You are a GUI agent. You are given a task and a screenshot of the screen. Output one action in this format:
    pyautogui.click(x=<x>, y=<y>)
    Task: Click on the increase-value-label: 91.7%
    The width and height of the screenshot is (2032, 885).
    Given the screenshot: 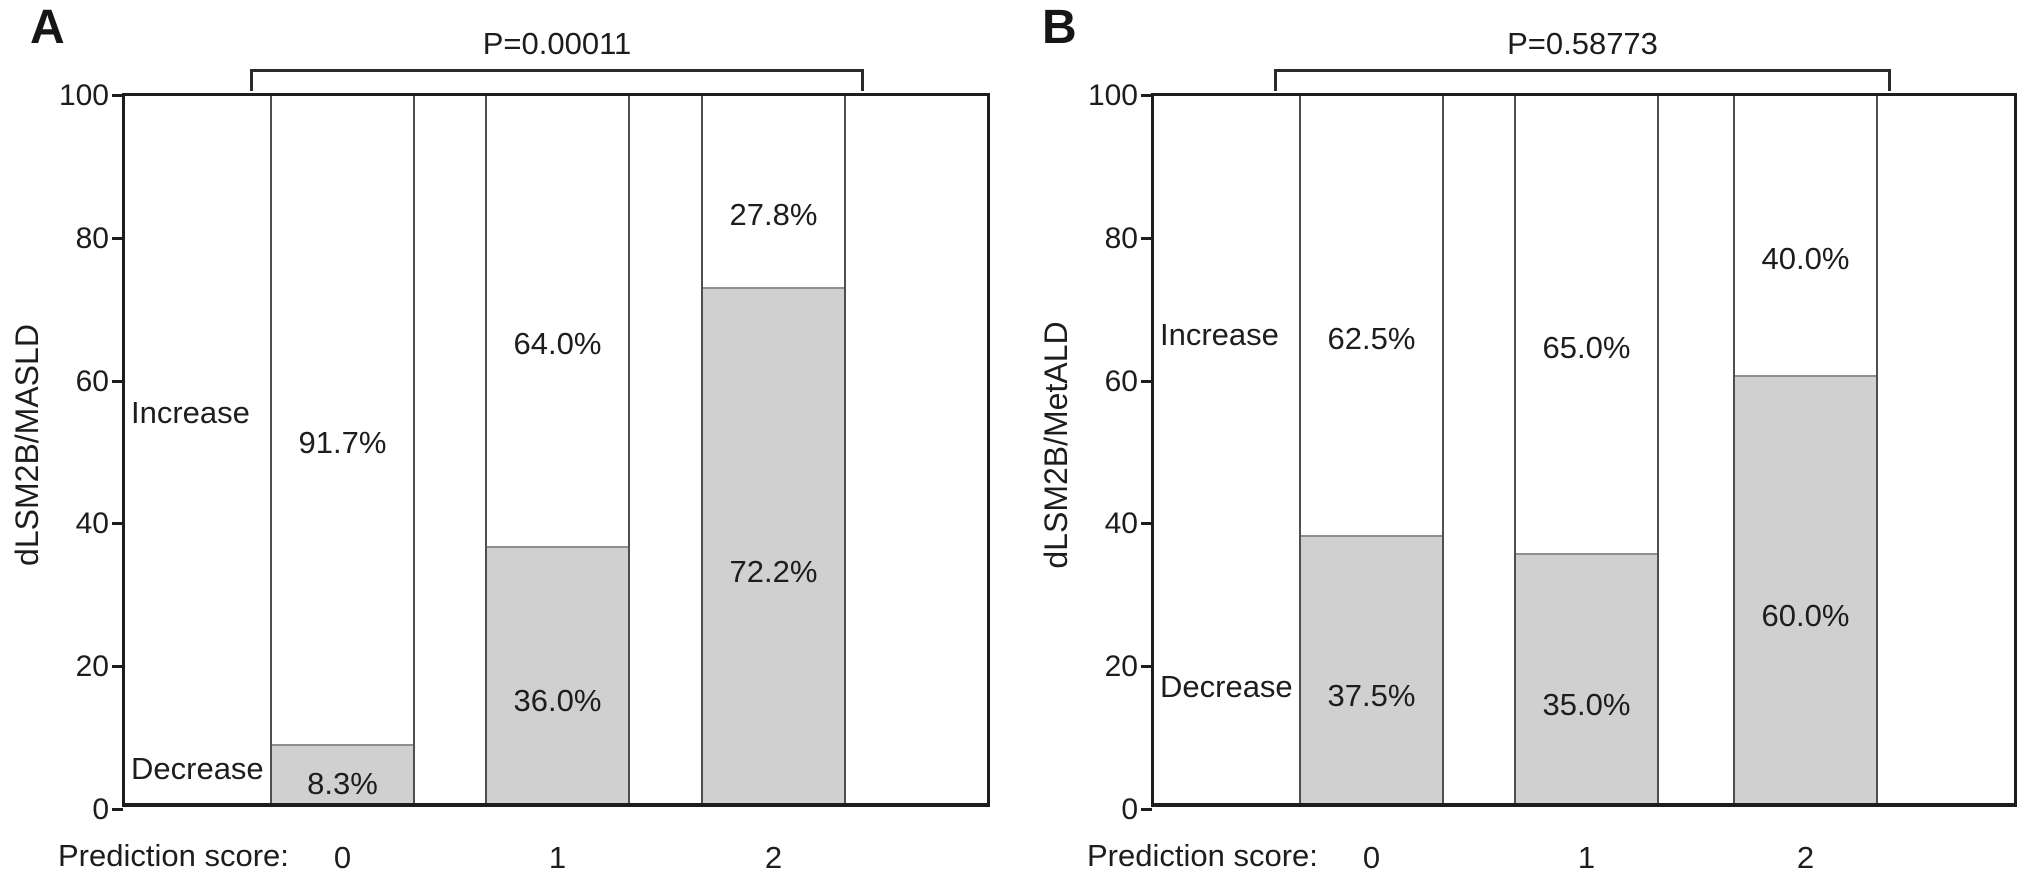 What is the action you would take?
    pyautogui.click(x=342, y=442)
    